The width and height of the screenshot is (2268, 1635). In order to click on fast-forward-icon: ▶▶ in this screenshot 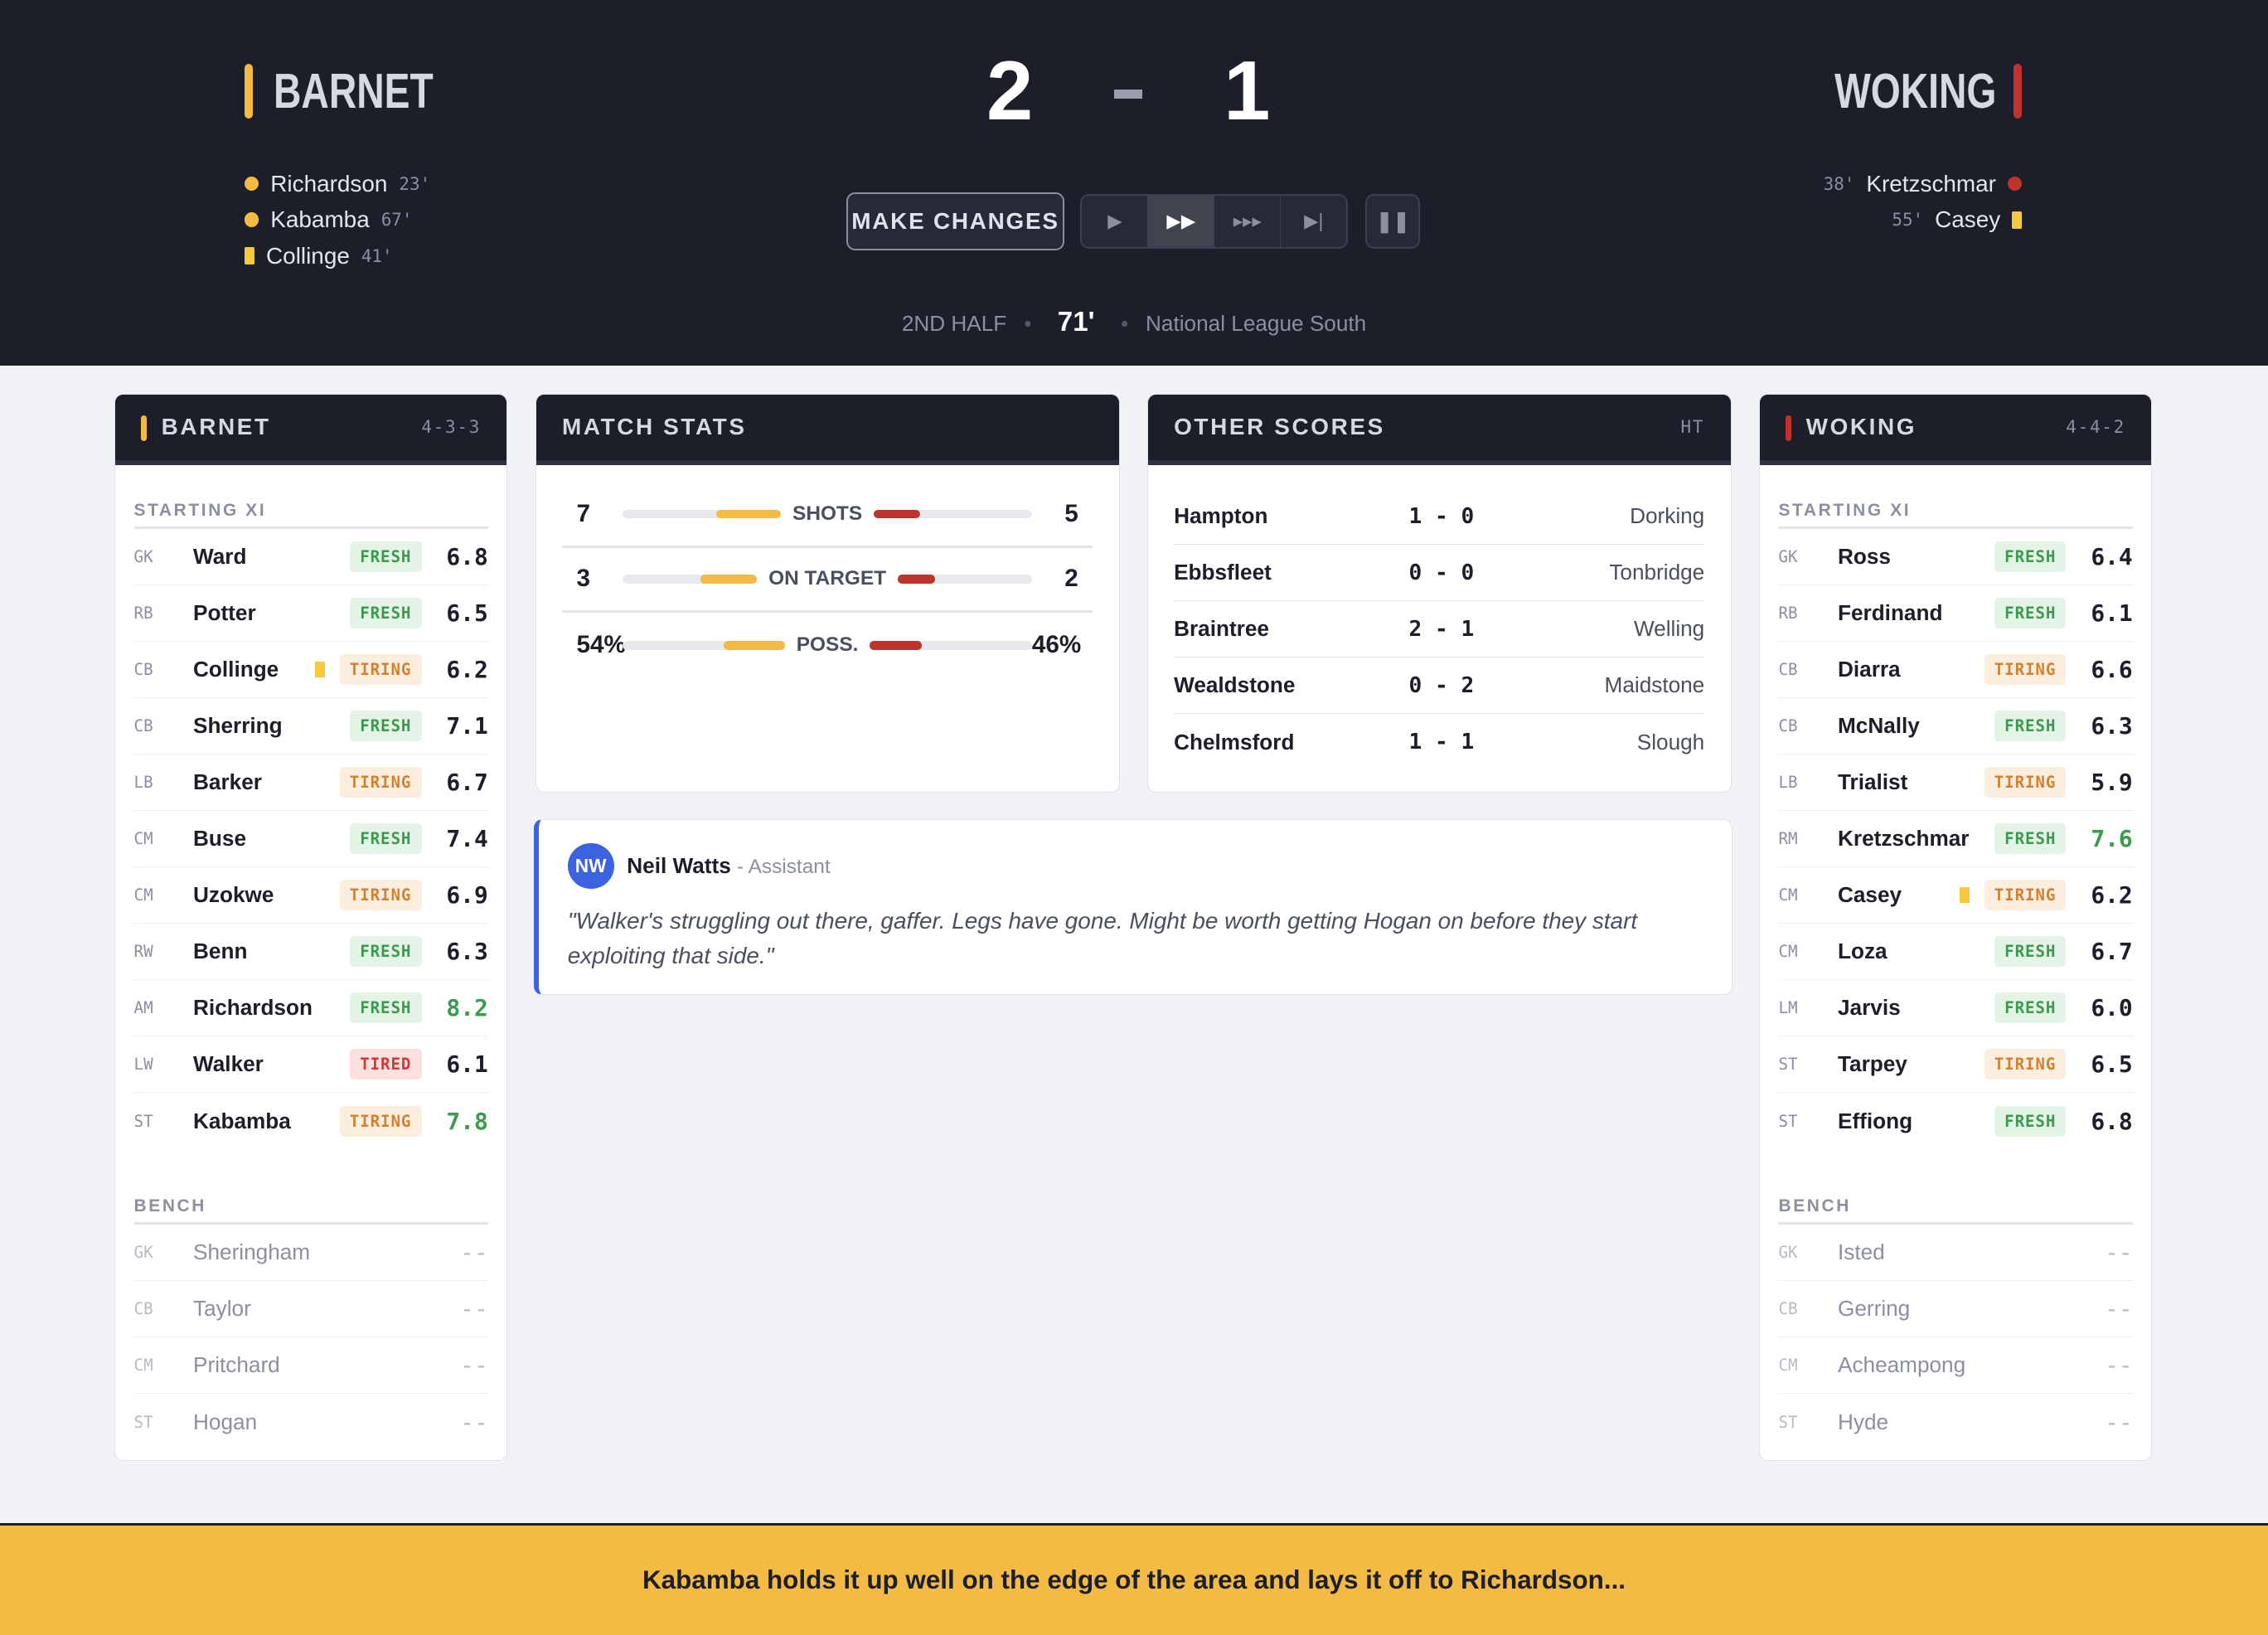, I will do `click(1181, 221)`.